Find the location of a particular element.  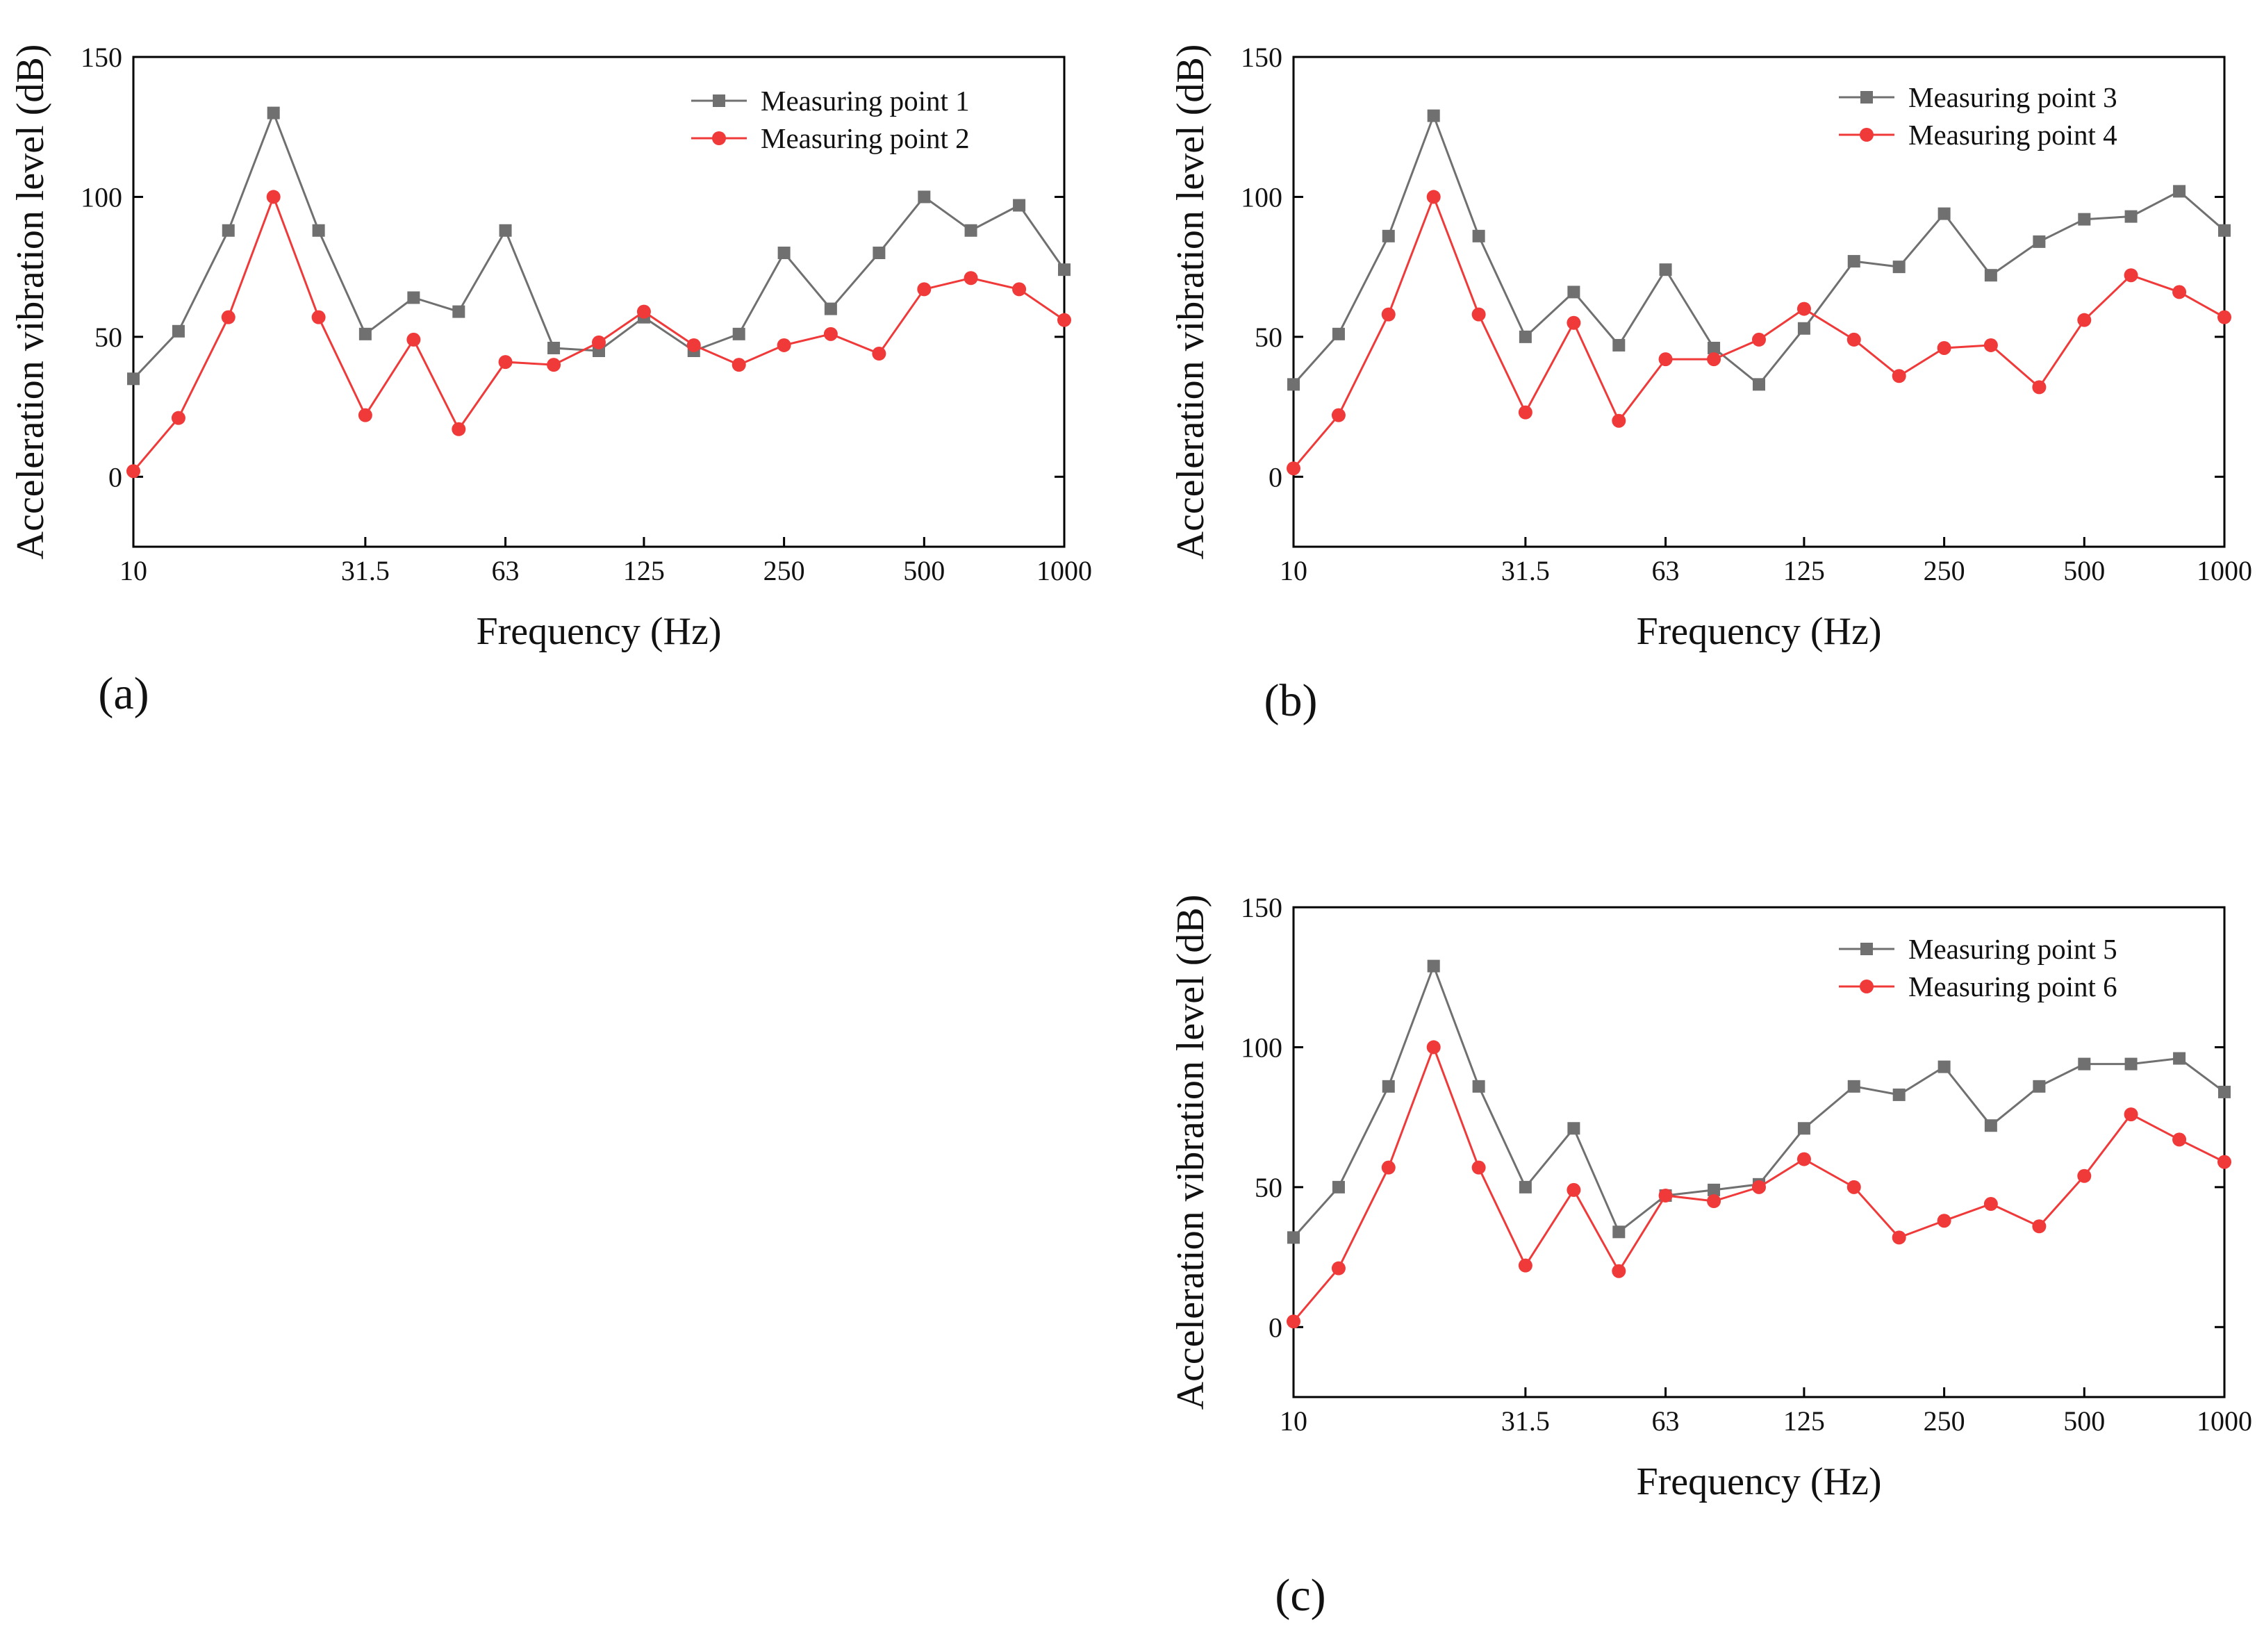

legend-entry-1: Measuring point 5 is located at coordinates (1978, 949).